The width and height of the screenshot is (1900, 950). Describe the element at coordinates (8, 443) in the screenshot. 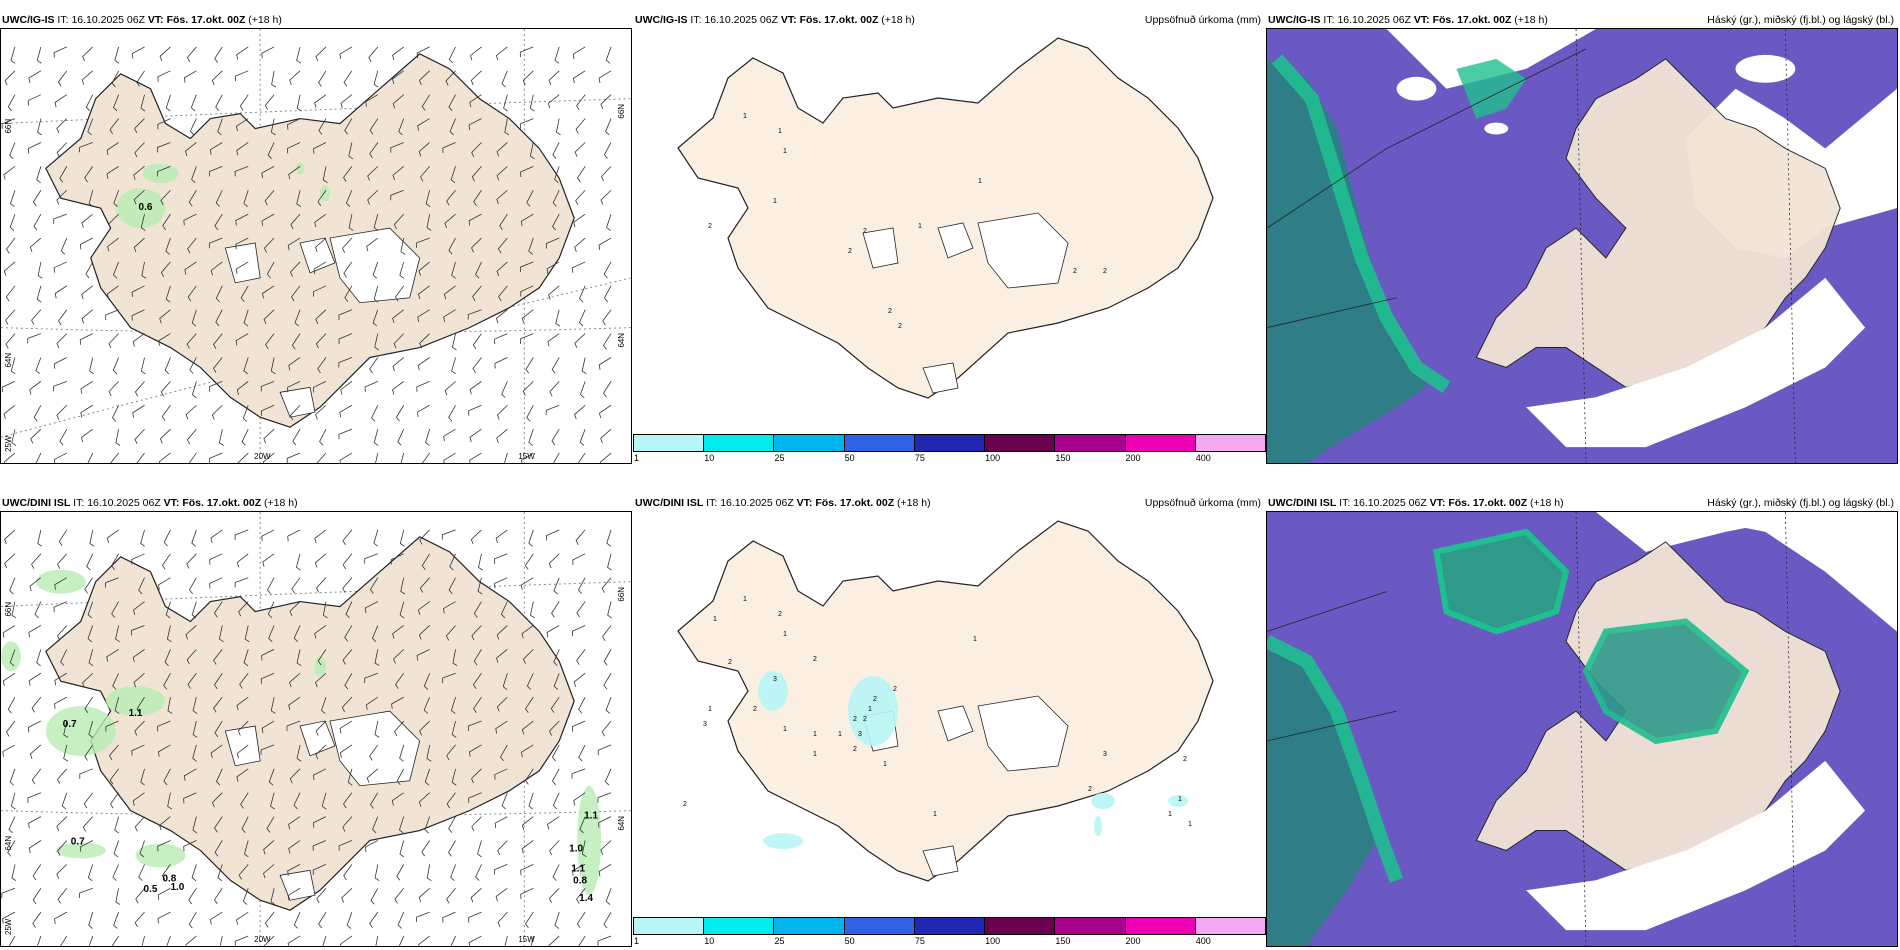

I see `lon-label: 25W` at that location.